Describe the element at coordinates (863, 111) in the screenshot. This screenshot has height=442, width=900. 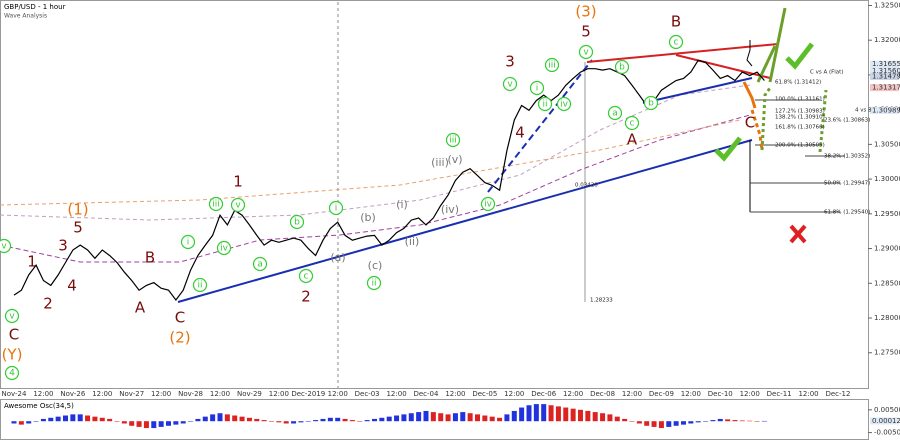
I see `annotation: 4 vs 3` at that location.